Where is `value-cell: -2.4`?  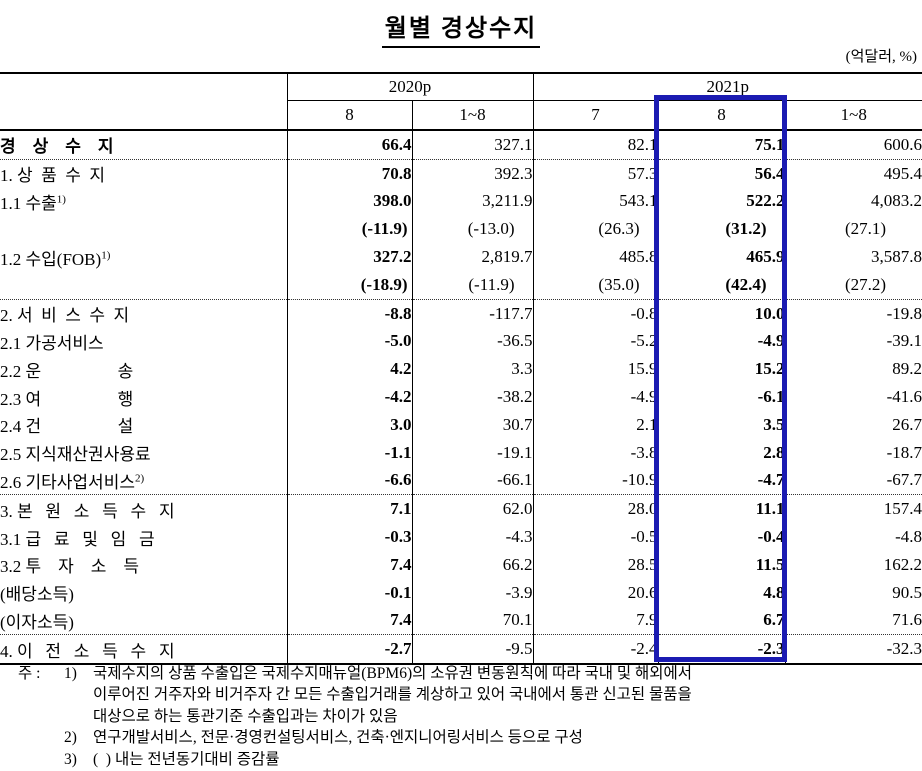 value-cell: -2.4 is located at coordinates (596, 650).